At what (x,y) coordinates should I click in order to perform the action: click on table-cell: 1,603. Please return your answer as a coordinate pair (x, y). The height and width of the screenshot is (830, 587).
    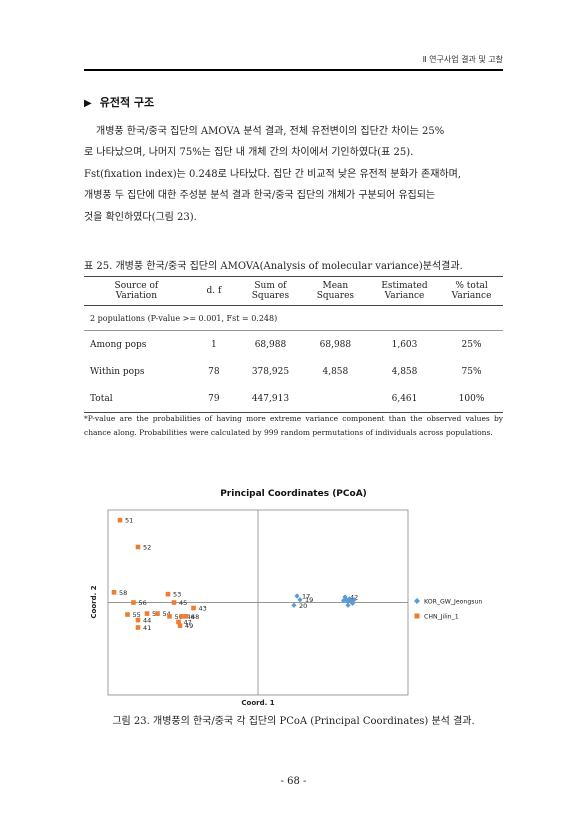
    Looking at the image, I should click on (404, 344).